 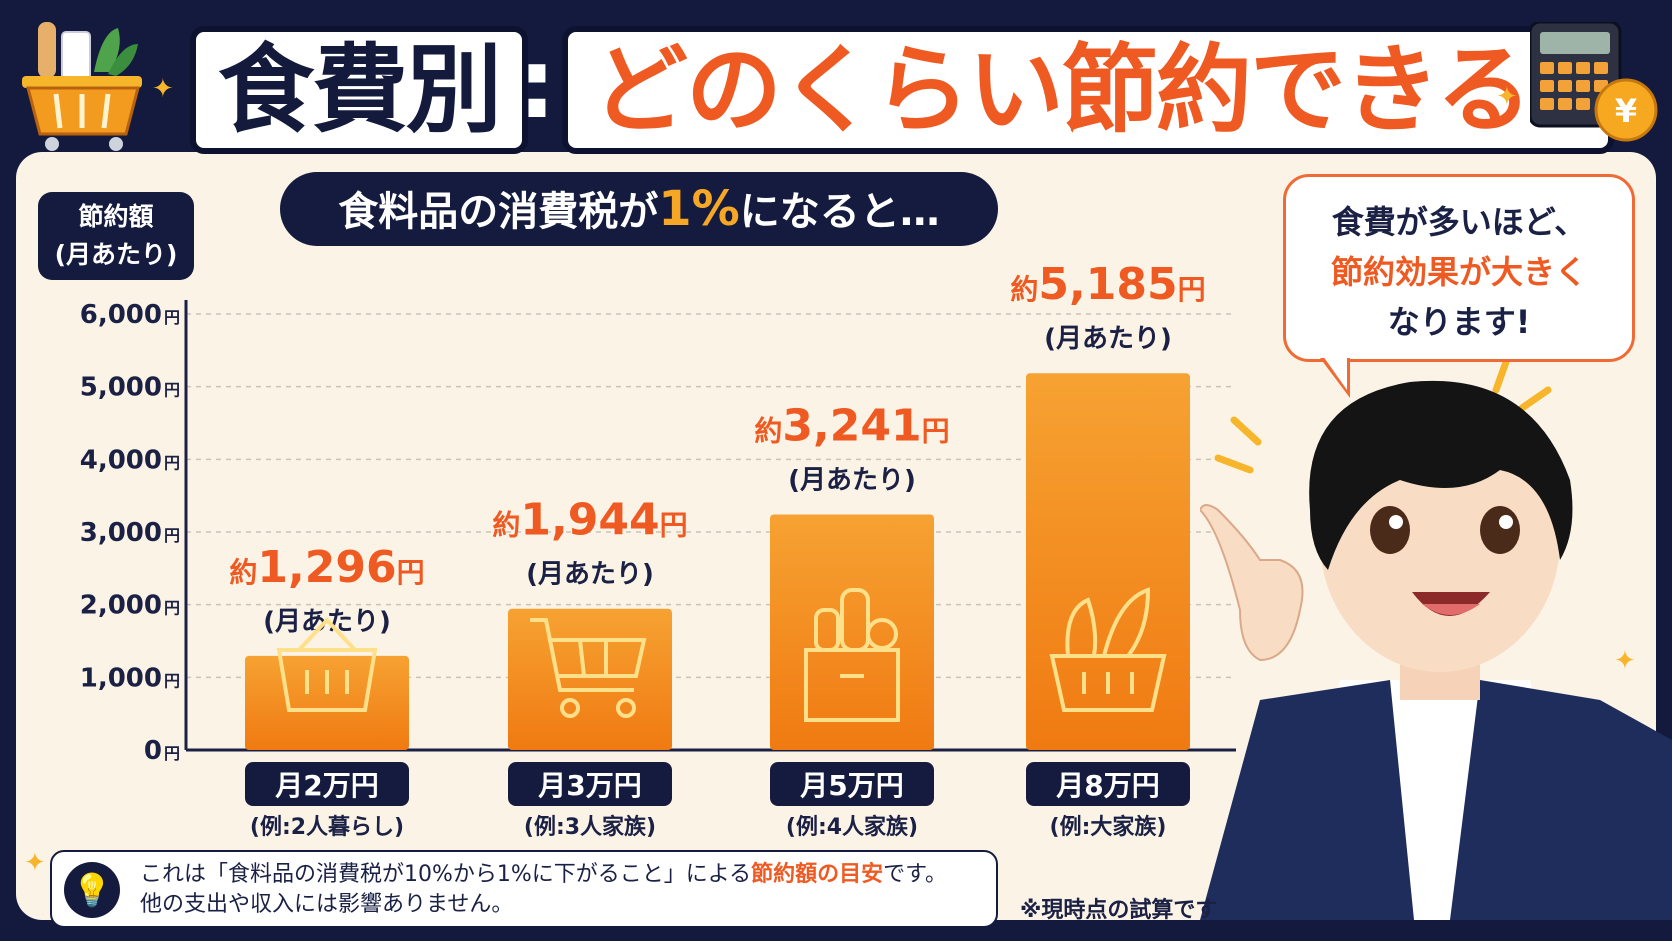 What do you see at coordinates (1108, 649) in the screenshot?
I see `vegetable-basket-icon` at bounding box center [1108, 649].